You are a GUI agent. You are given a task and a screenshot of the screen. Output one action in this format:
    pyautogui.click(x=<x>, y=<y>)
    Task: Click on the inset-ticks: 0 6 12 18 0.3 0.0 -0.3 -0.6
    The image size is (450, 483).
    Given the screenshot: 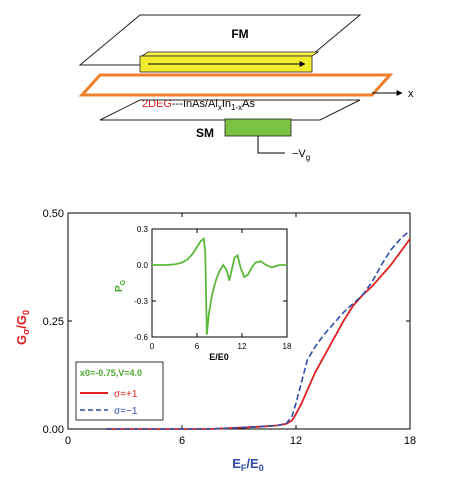 What is the action you would take?
    pyautogui.click(x=213, y=288)
    